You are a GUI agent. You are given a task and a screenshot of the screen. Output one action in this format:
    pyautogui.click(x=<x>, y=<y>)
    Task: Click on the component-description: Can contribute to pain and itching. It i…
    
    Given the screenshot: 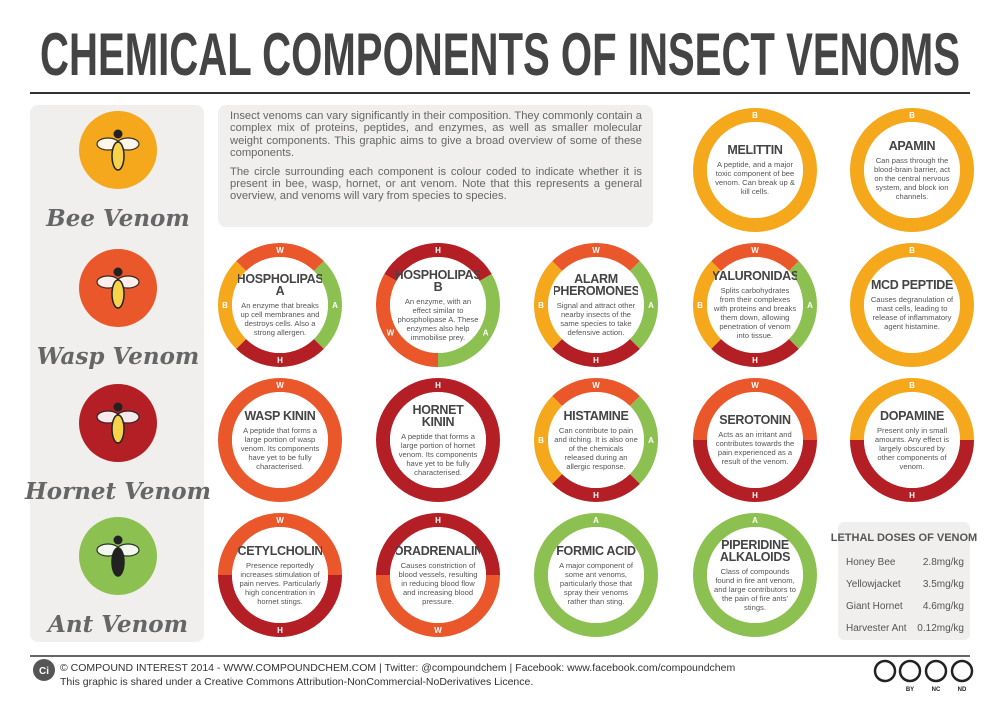 What is the action you would take?
    pyautogui.click(x=596, y=448)
    